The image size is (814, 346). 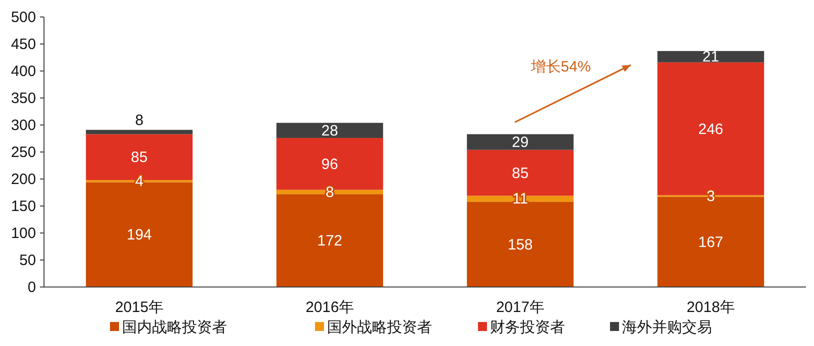 What do you see at coordinates (711, 242) in the screenshot?
I see `data-label: 167` at bounding box center [711, 242].